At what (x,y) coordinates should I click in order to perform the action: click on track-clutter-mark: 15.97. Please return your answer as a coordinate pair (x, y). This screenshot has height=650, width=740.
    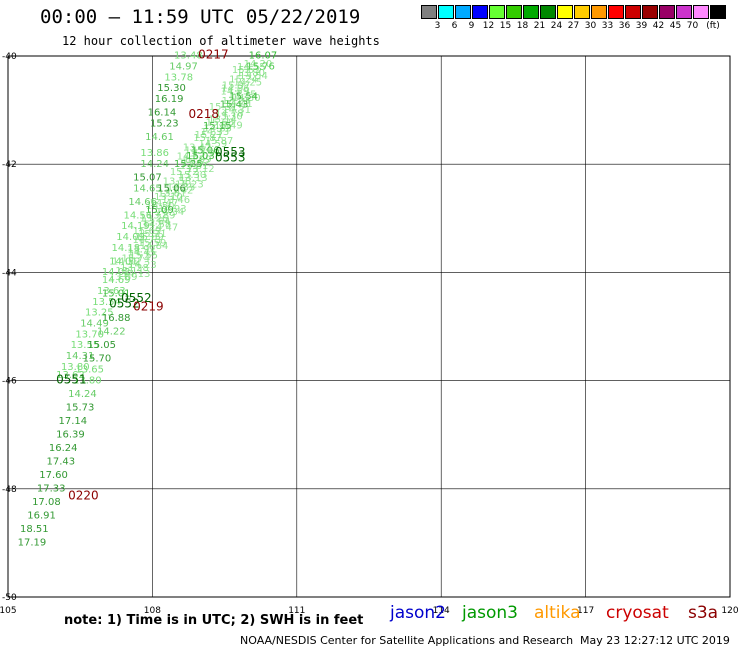
    Looking at the image, I should click on (236, 85).